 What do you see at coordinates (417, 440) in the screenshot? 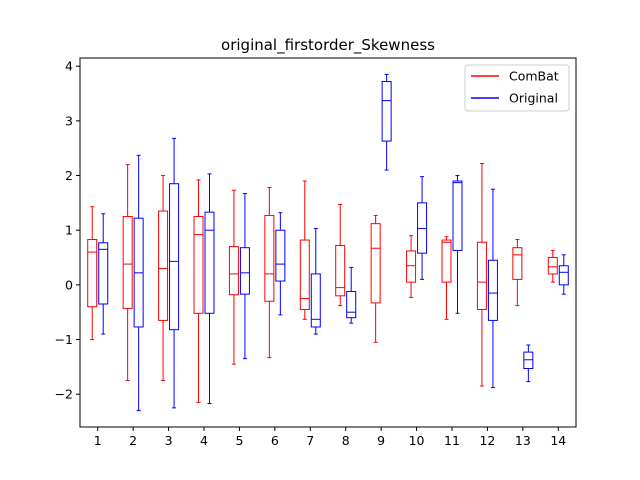
I see `x-tick-label: 10` at bounding box center [417, 440].